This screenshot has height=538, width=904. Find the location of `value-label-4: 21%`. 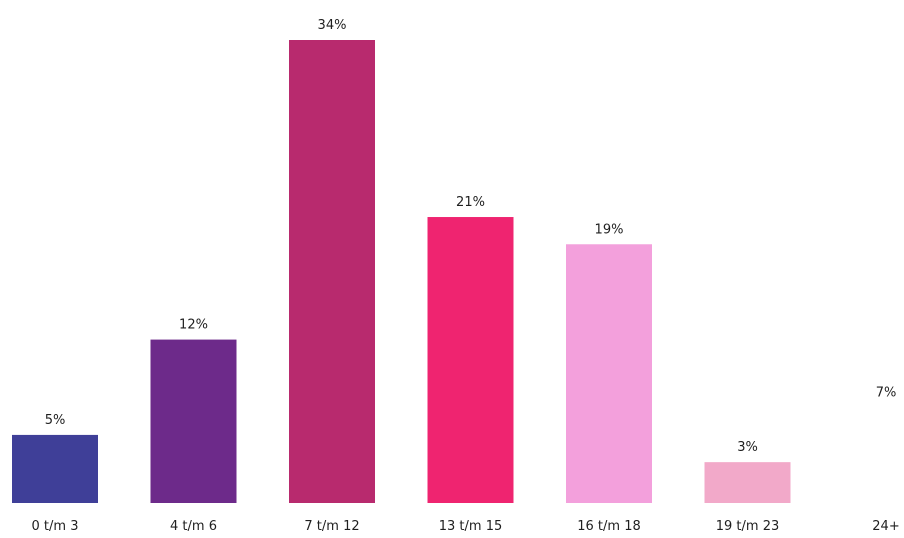

value-label-4: 21% is located at coordinates (470, 202).